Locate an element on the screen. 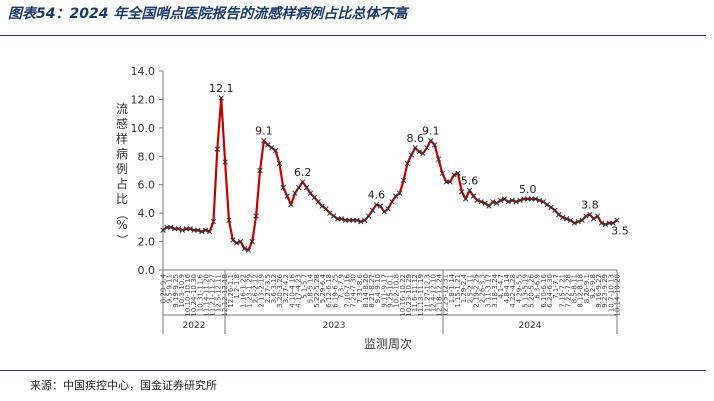 The height and width of the screenshot is (401, 714). y-tick-label: 6.0 is located at coordinates (147, 185).